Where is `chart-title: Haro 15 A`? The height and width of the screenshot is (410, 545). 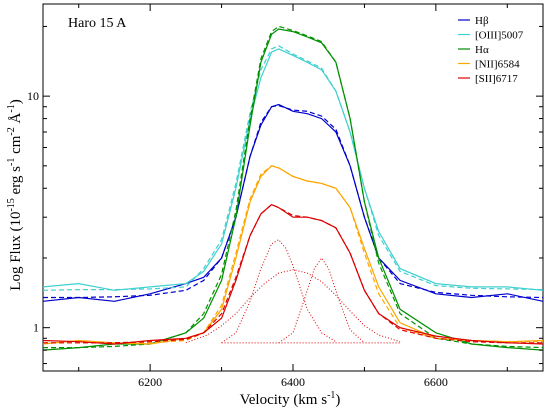 chart-title: Haro 15 A is located at coordinates (97, 23).